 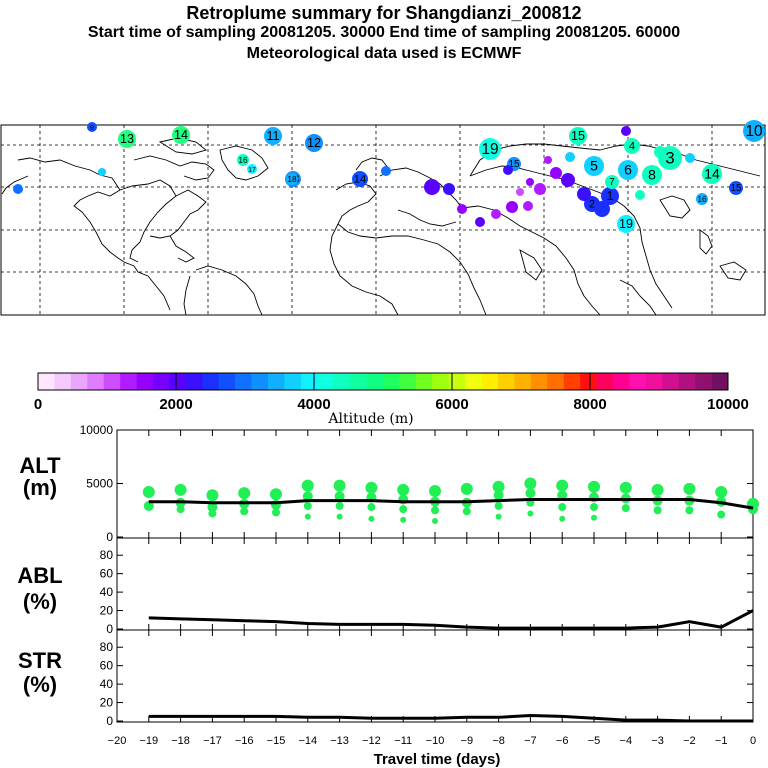 I want to click on x-tick-label: −19, so click(x=148, y=741).